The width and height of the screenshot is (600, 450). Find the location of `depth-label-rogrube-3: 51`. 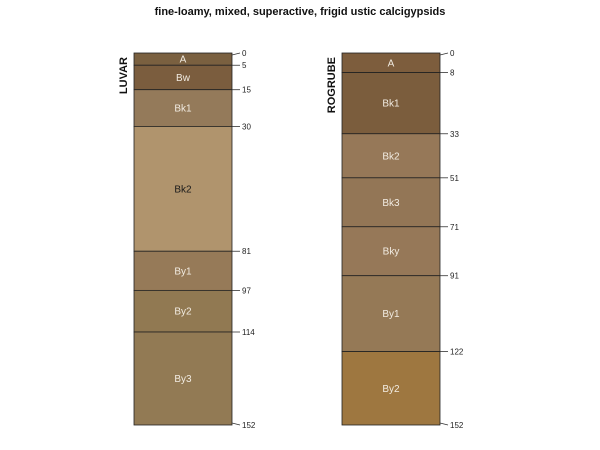

depth-label-rogrube-3: 51 is located at coordinates (454, 178).